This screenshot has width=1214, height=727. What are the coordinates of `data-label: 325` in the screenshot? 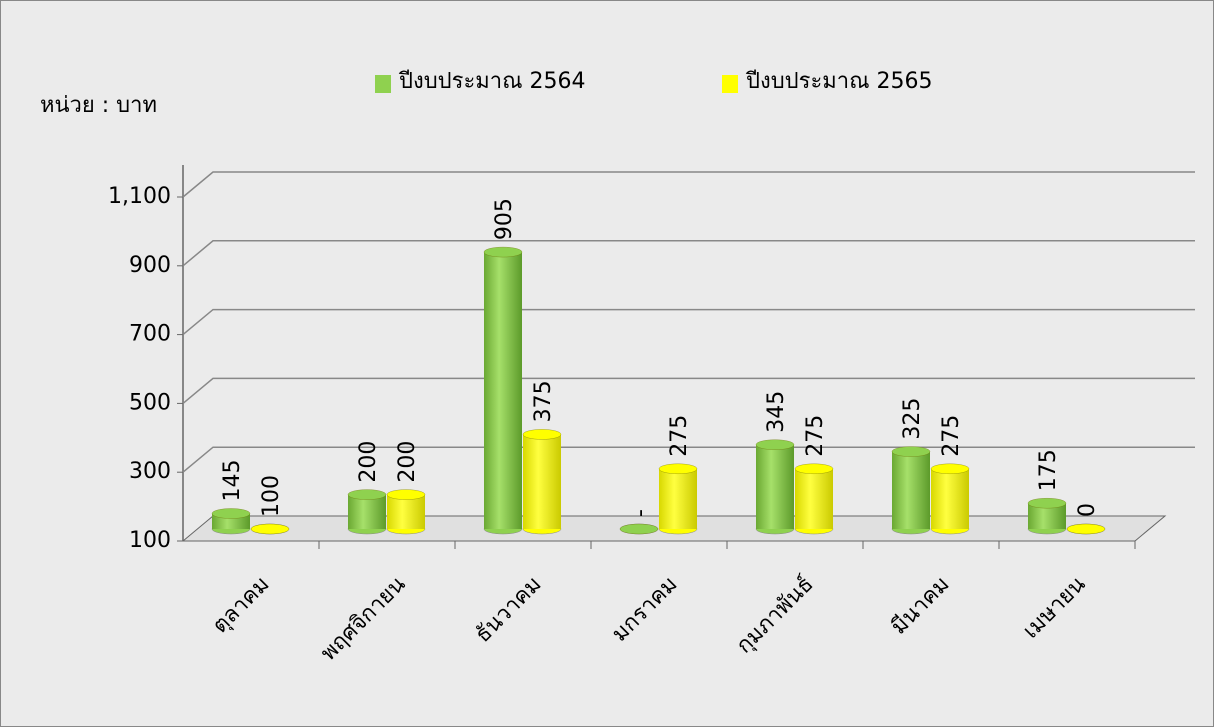 It's located at (912, 419).